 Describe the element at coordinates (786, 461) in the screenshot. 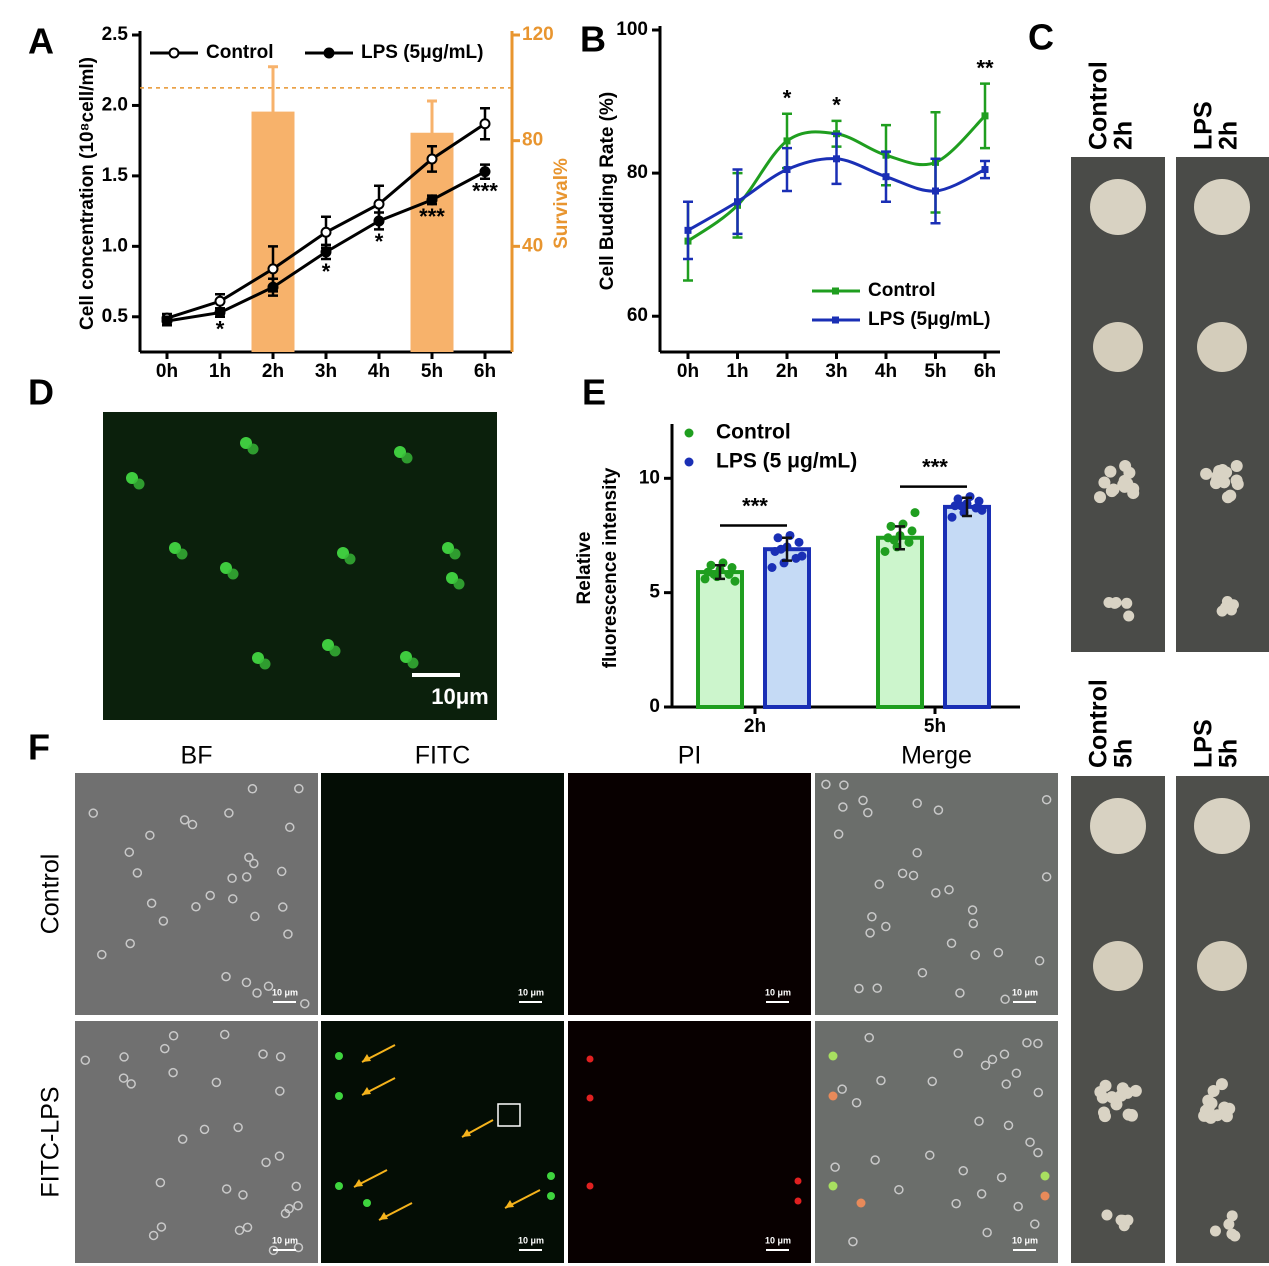

I see `legend-label: LPS (5 μg/mL)` at that location.